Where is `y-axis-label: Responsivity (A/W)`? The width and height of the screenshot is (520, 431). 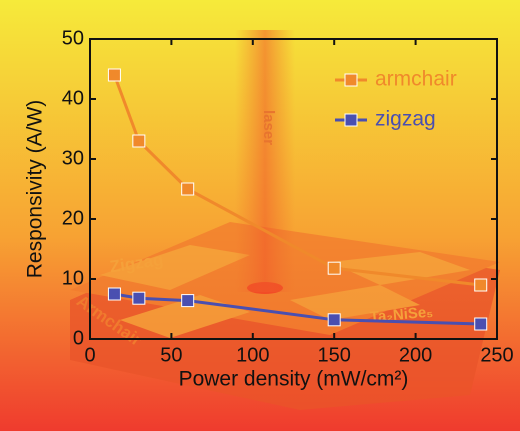
y-axis-label: Responsivity (A/W) is located at coordinates (35, 189).